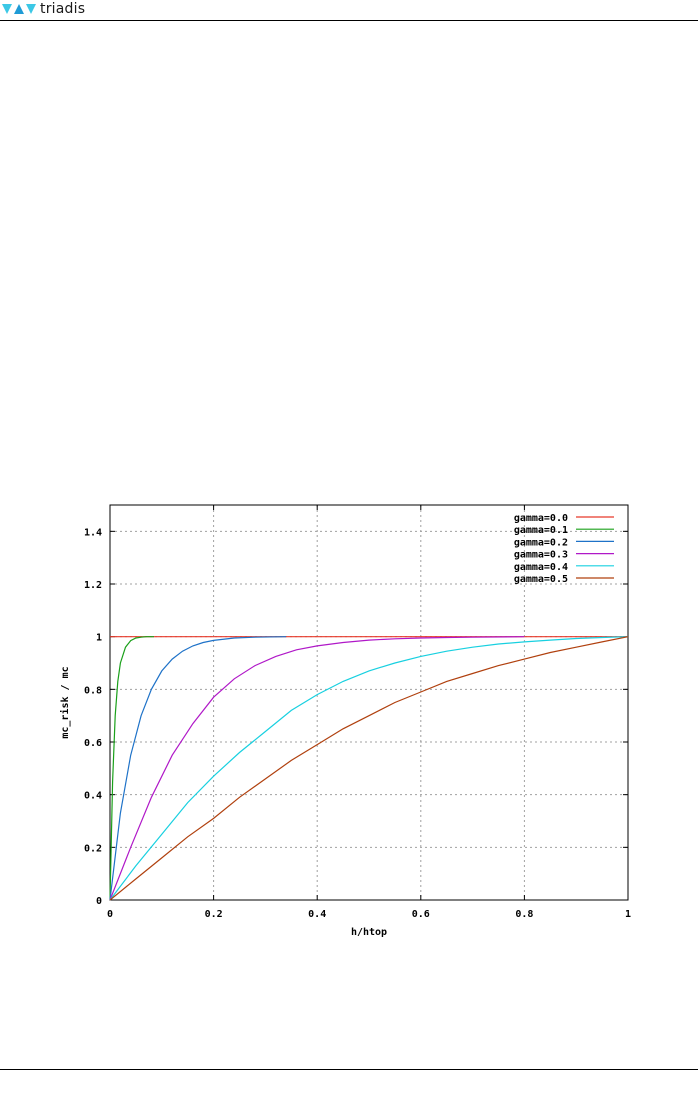 The image size is (698, 1099). Describe the element at coordinates (93, 690) in the screenshot. I see `y-tick-label: 0.8` at that location.